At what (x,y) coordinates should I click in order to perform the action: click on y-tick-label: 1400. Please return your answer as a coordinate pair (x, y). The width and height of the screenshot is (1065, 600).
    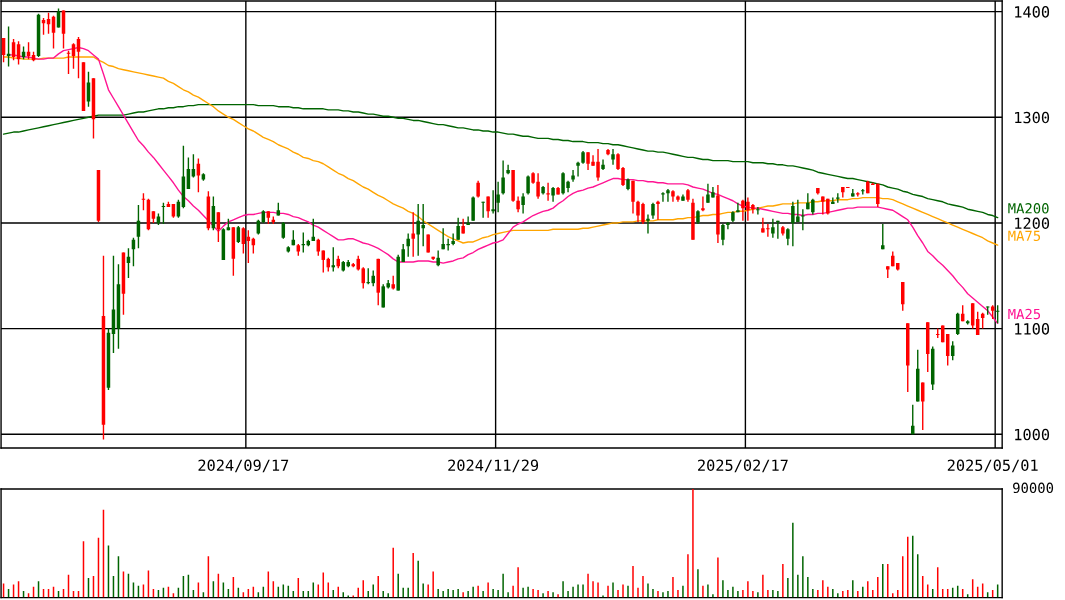
    Looking at the image, I should click on (1032, 12).